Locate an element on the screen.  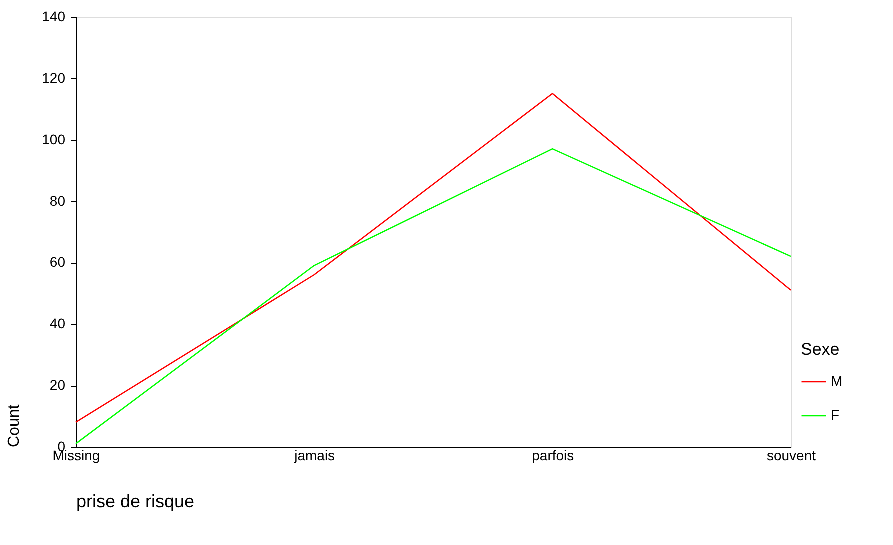
x-axis-title: prise de risque is located at coordinates (135, 502).